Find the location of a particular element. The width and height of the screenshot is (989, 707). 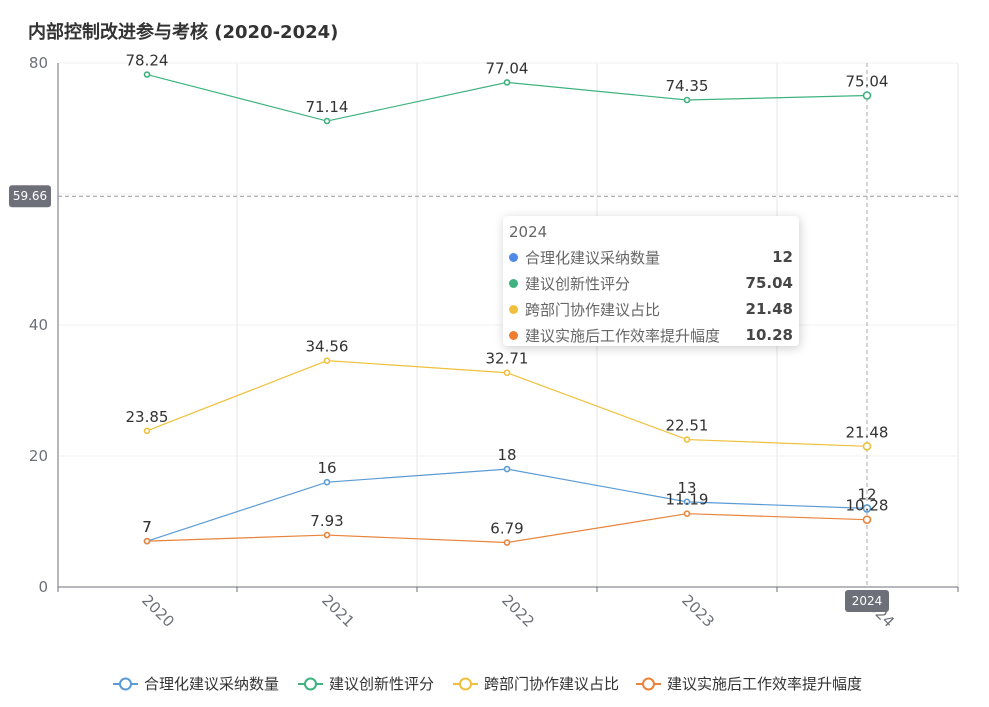

data-label: 34.56 is located at coordinates (327, 347).